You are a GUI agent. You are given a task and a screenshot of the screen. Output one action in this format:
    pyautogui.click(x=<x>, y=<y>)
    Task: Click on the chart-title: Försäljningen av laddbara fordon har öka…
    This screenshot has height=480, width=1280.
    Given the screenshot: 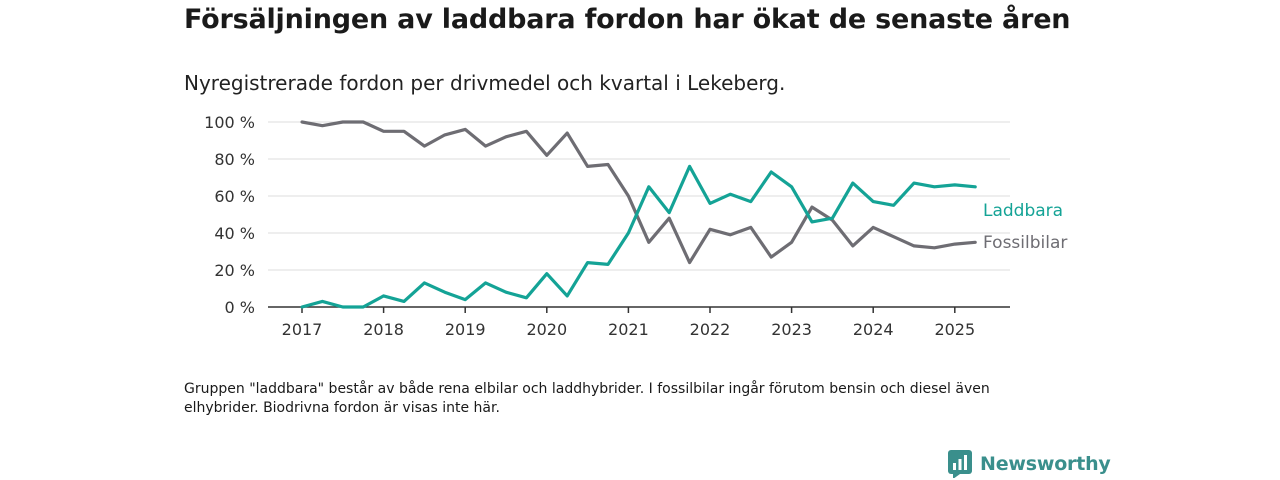 What is the action you would take?
    pyautogui.click(x=627, y=19)
    